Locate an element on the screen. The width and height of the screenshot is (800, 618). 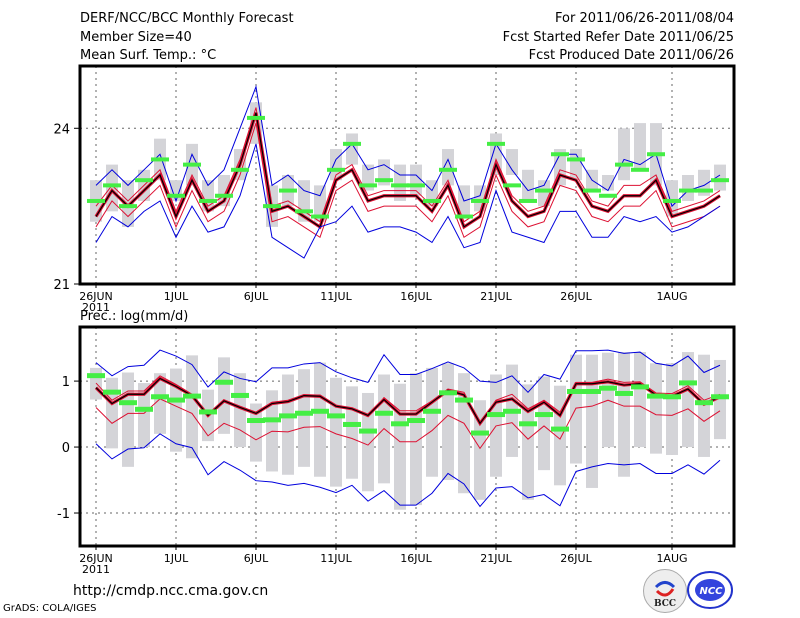
bcc-logo-text: BCC is located at coordinates (665, 604).